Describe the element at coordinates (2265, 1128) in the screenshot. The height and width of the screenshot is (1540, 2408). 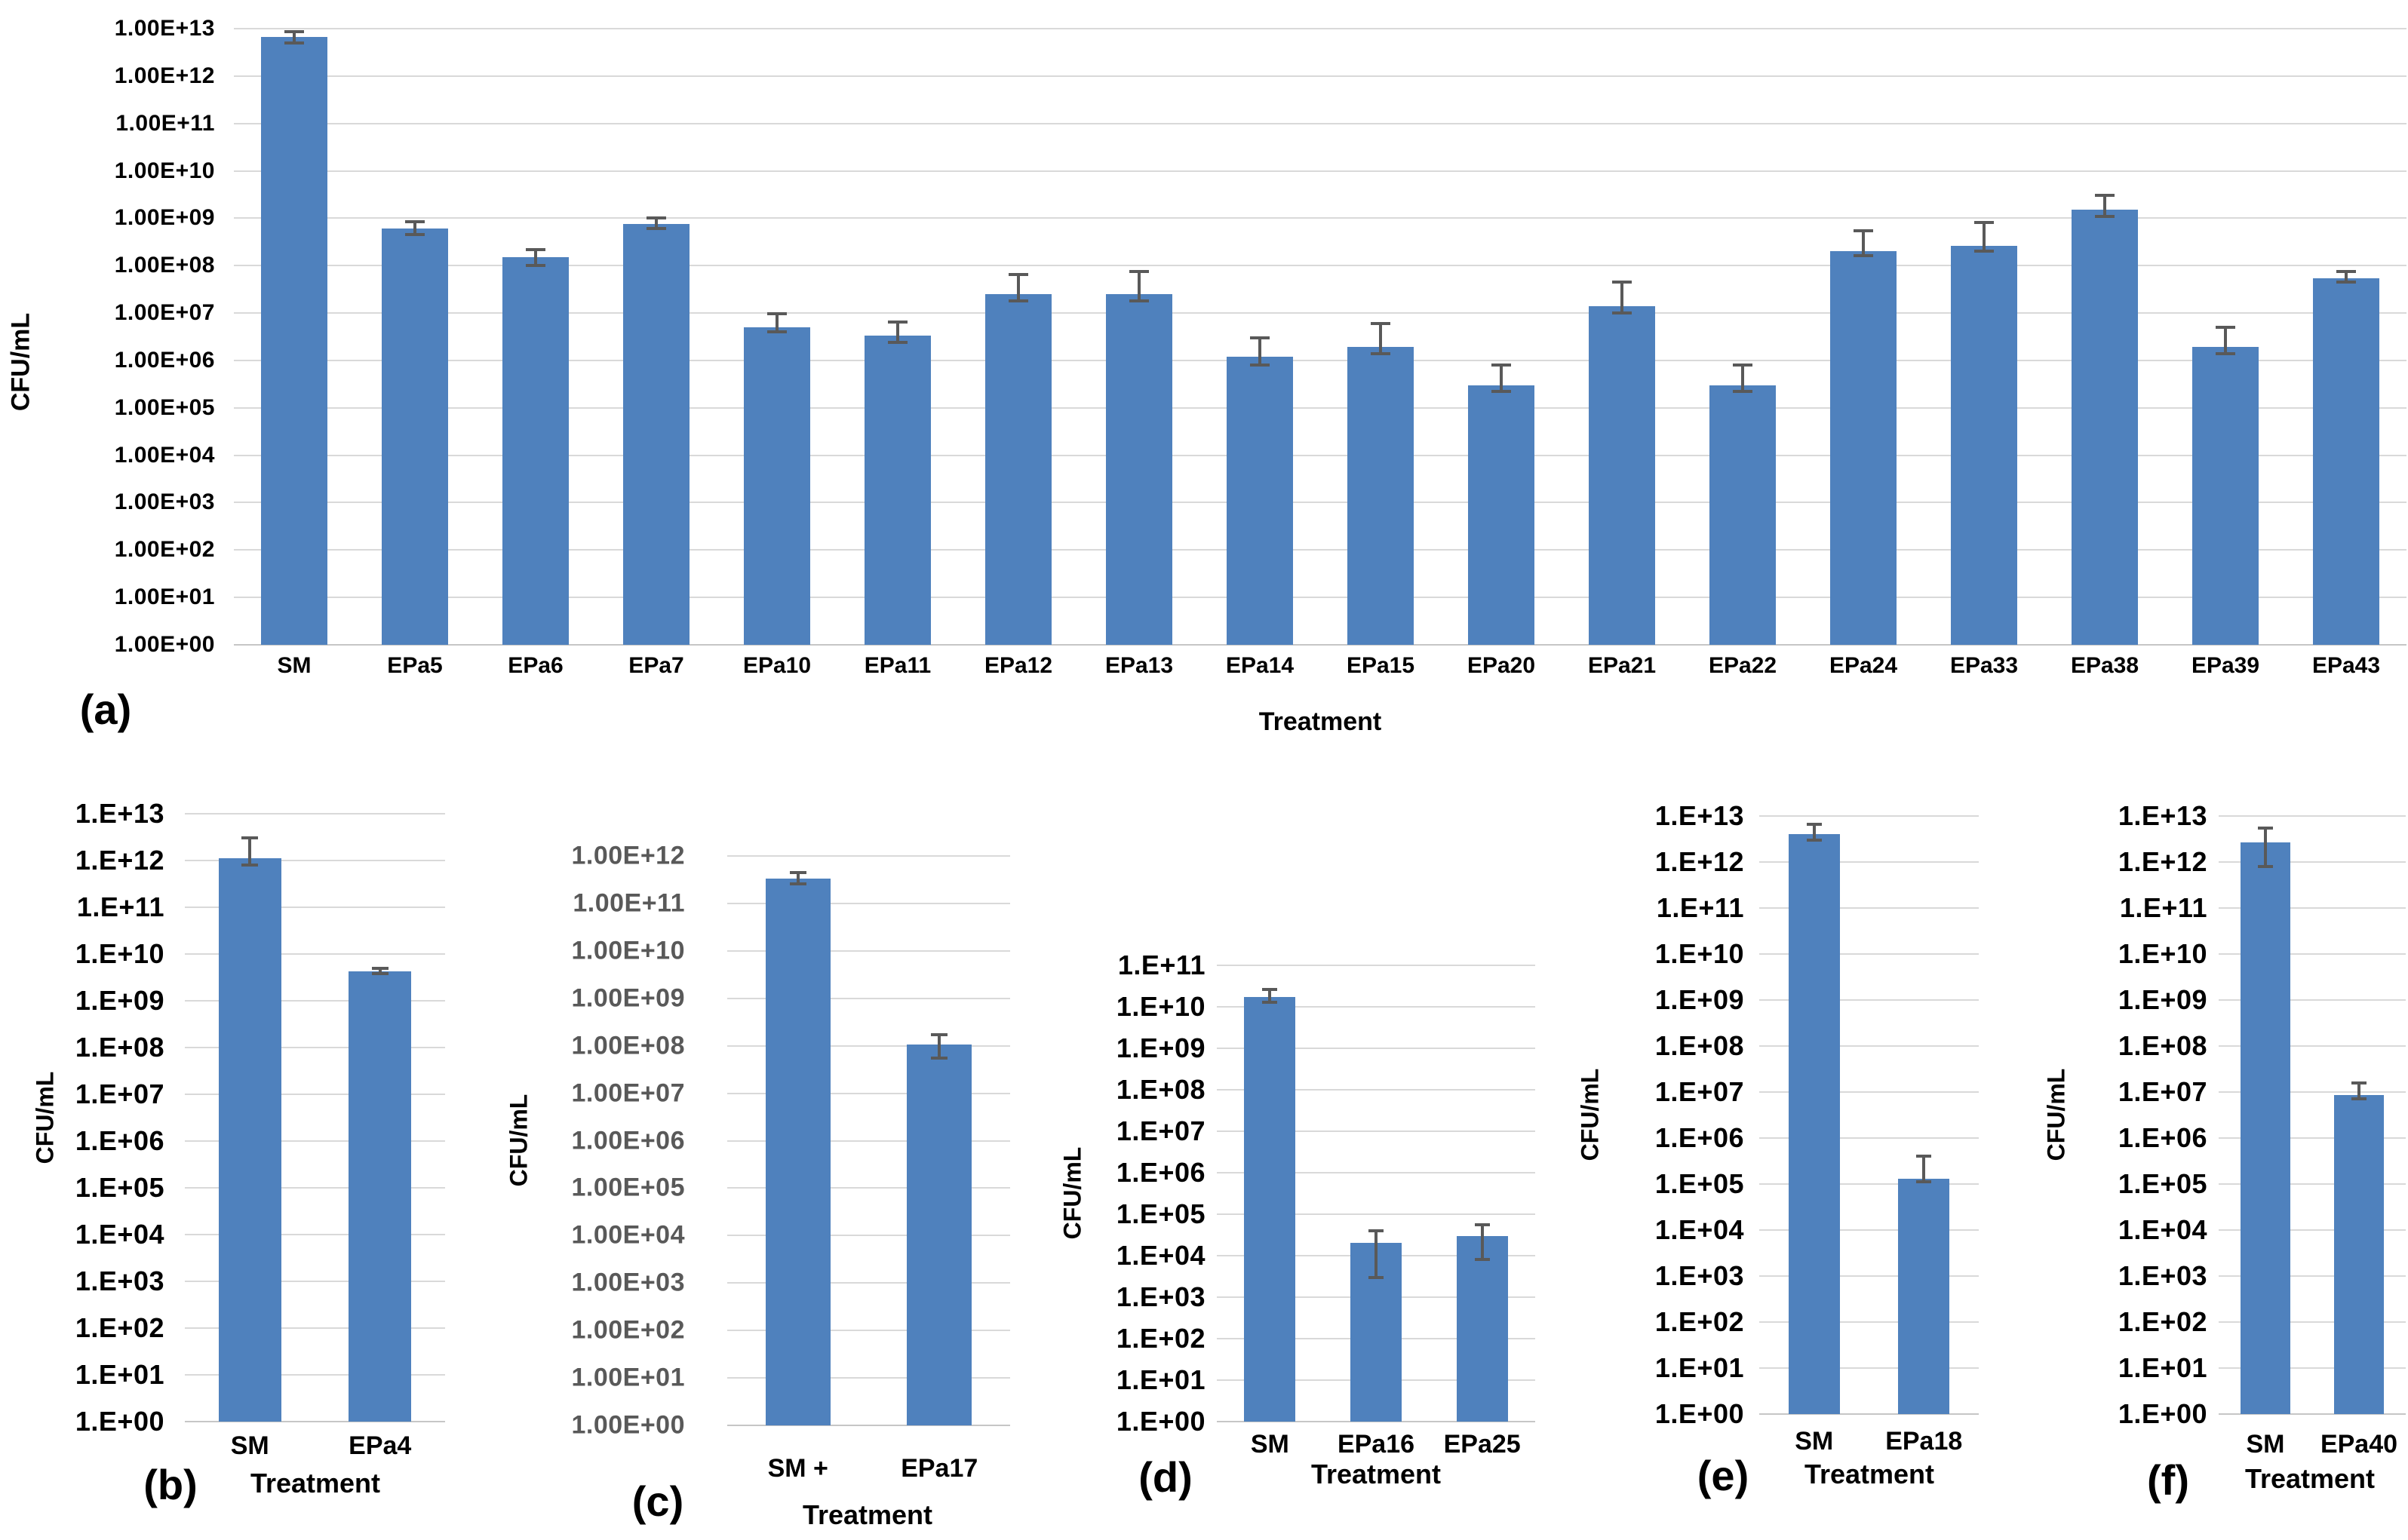
I see `bar-SM` at that location.